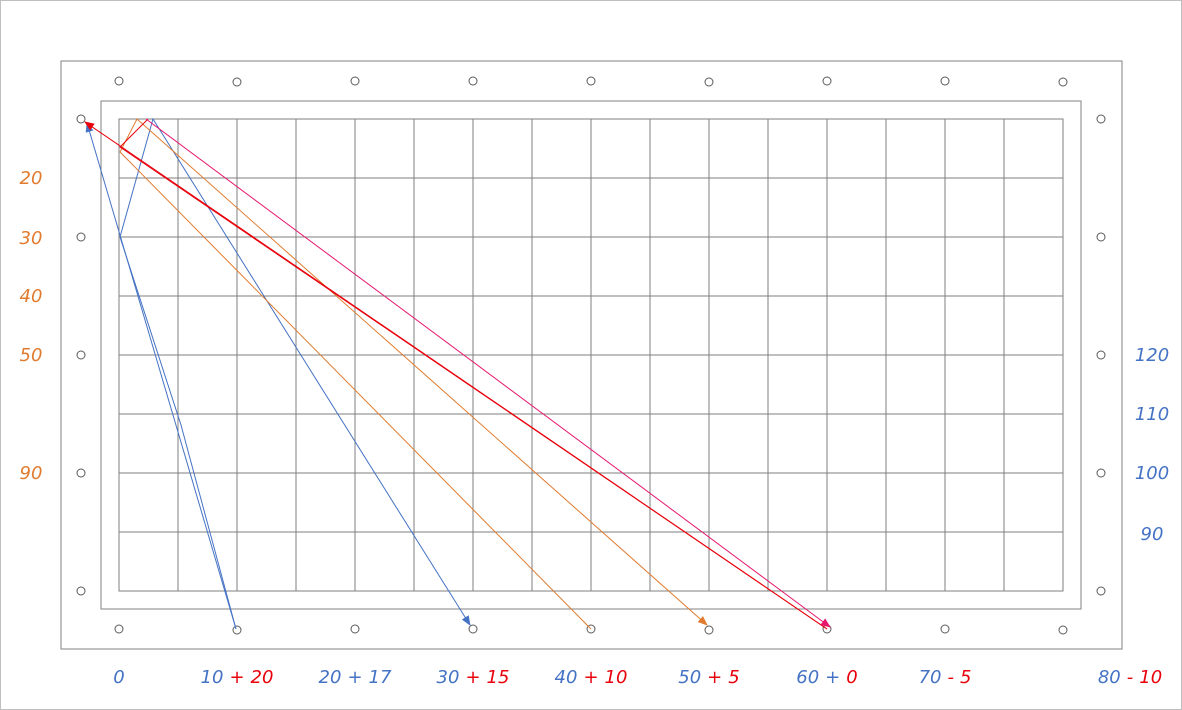  Describe the element at coordinates (930, 677) in the screenshot. I see `bottom-label-base: 70` at that location.